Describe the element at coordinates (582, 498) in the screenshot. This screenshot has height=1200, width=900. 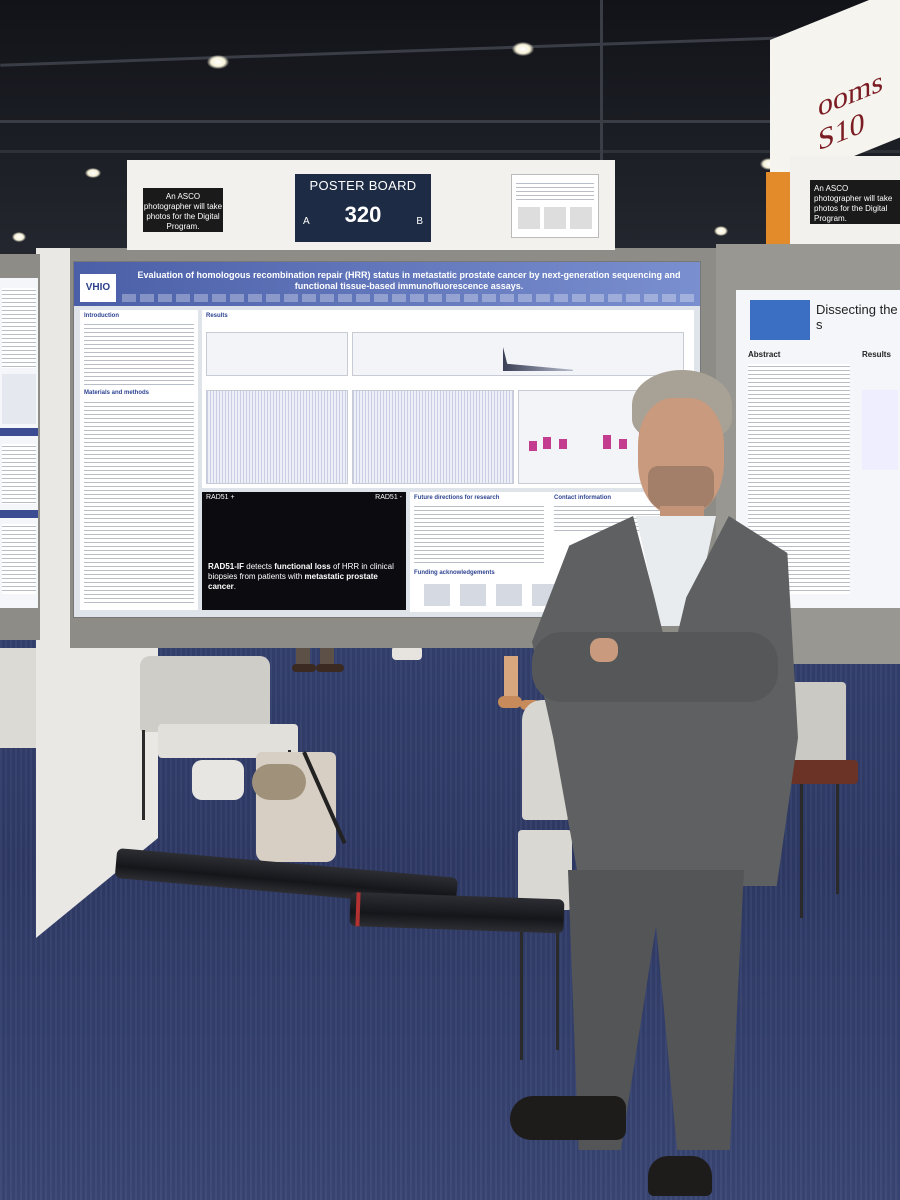
I see `contact-heading: Contact information` at that location.